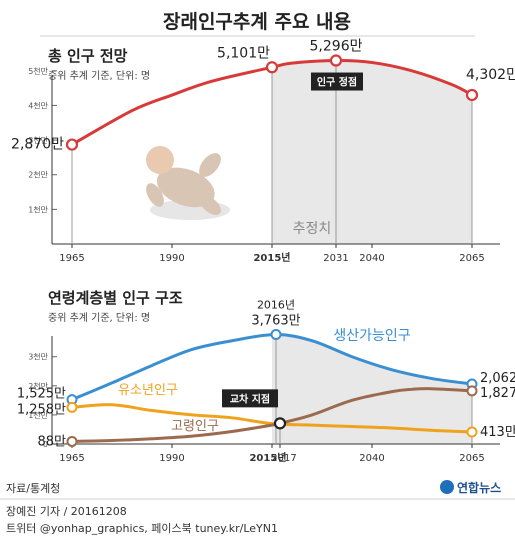  Describe the element at coordinates (38, 386) in the screenshot. I see `chart2-y-tick-label: 2천만` at that location.